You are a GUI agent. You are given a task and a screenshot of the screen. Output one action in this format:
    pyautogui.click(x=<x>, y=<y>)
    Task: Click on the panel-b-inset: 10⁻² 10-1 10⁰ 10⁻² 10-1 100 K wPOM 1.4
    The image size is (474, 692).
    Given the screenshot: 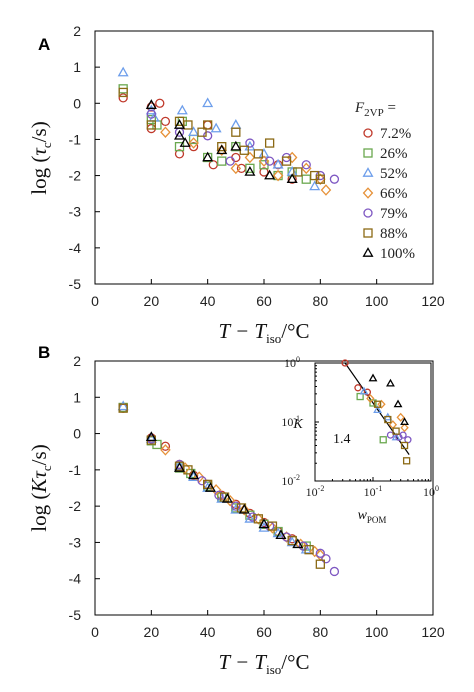 What is the action you would take?
    pyautogui.click(x=360, y=440)
    